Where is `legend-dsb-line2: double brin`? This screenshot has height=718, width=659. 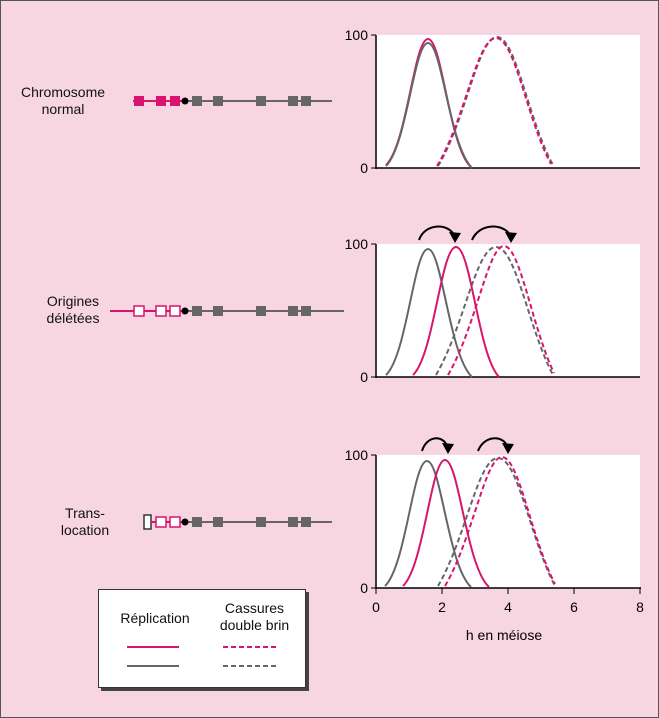
legend-dsb-line2: double brin is located at coordinates (254, 625).